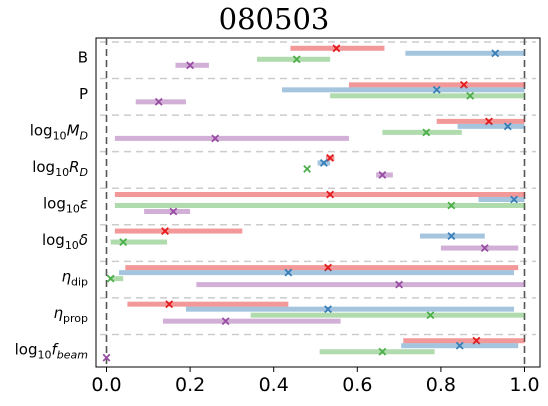  What do you see at coordinates (51, 351) in the screenshot?
I see `category-label: log10fbeam` at bounding box center [51, 351].